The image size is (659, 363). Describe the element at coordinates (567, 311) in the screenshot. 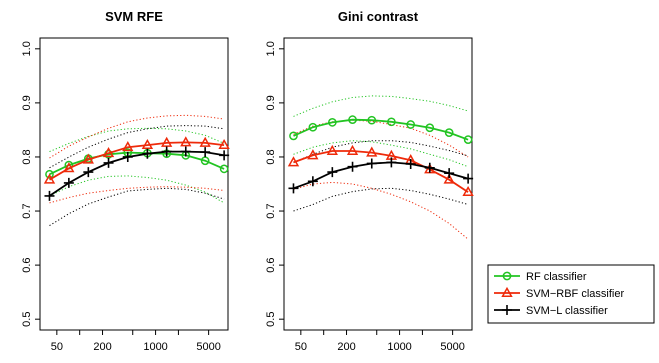

I see `legend-label: SVM−L classifier` at that location.